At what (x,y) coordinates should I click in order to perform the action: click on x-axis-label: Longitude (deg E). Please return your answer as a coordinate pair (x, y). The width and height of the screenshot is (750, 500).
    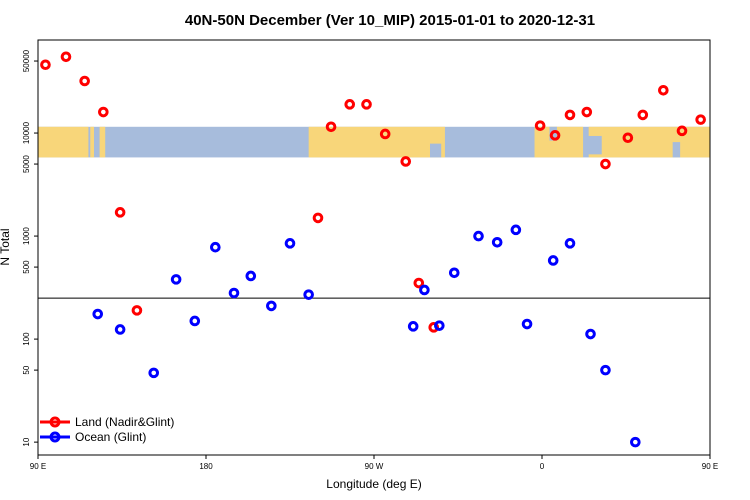
    Looking at the image, I should click on (373, 484).